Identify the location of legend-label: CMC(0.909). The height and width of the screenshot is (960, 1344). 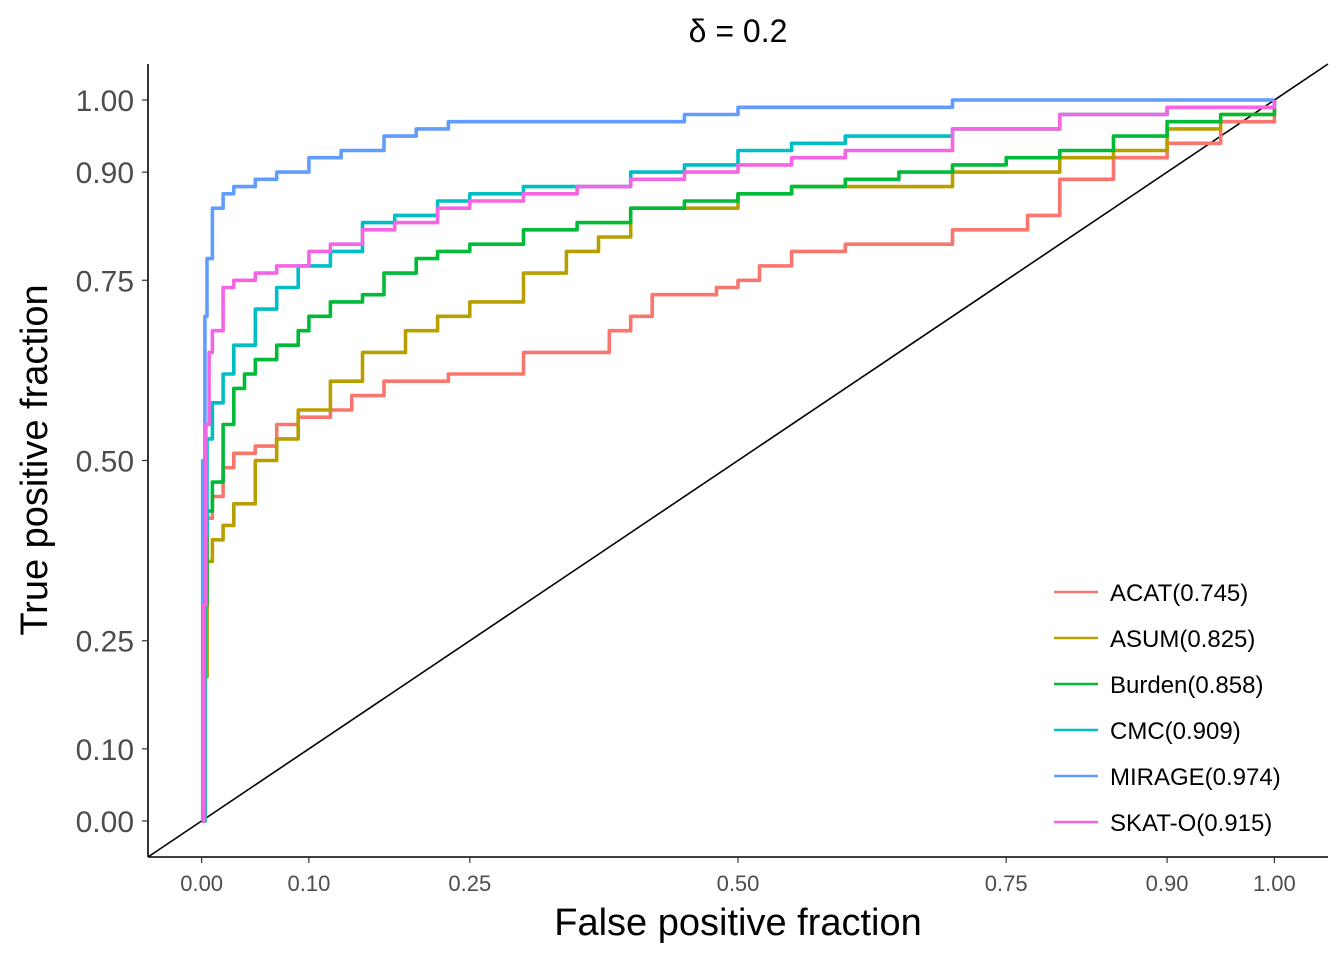
(1175, 731).